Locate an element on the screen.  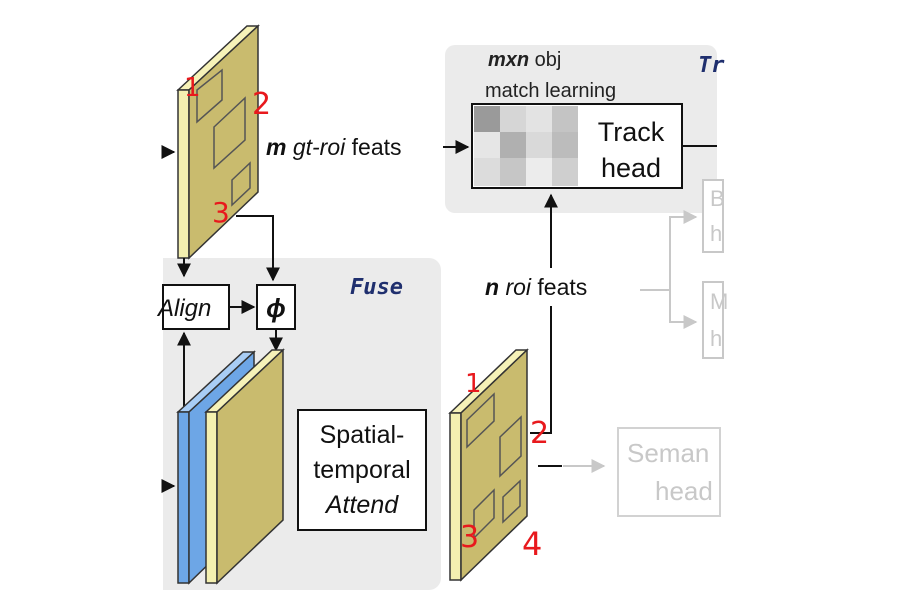
spatial-label-3: Attend is located at coordinates (361, 505).